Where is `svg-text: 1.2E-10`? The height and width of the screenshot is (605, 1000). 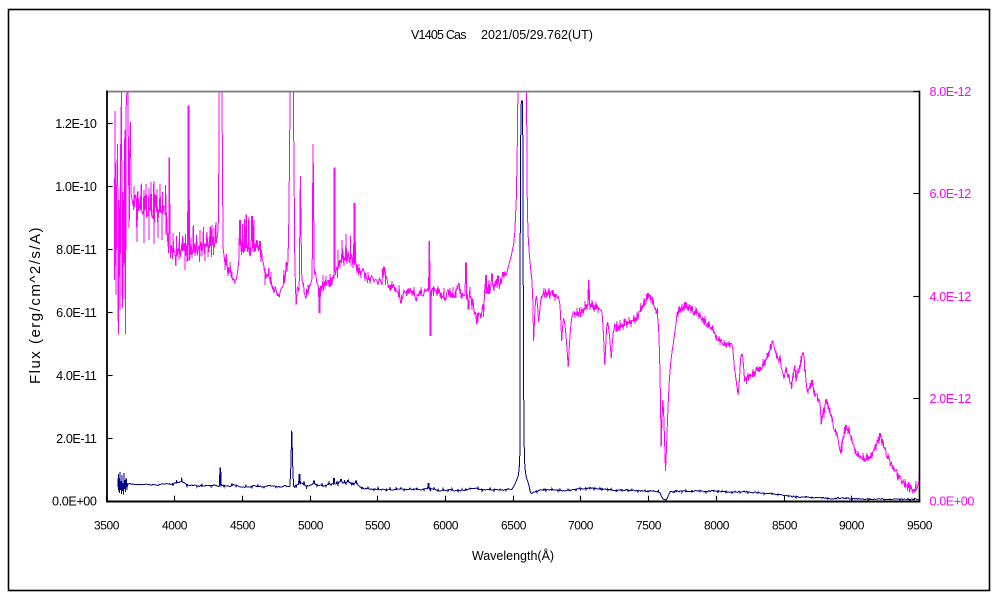 svg-text: 1.2E-10 is located at coordinates (76, 124).